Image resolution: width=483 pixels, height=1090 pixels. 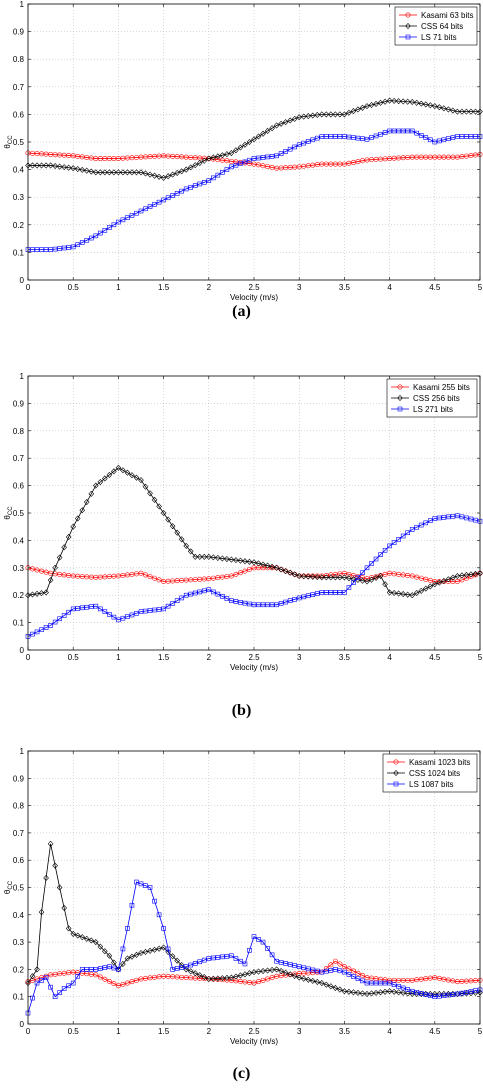 I want to click on y-tick-label: 0.6, so click(x=19, y=486).